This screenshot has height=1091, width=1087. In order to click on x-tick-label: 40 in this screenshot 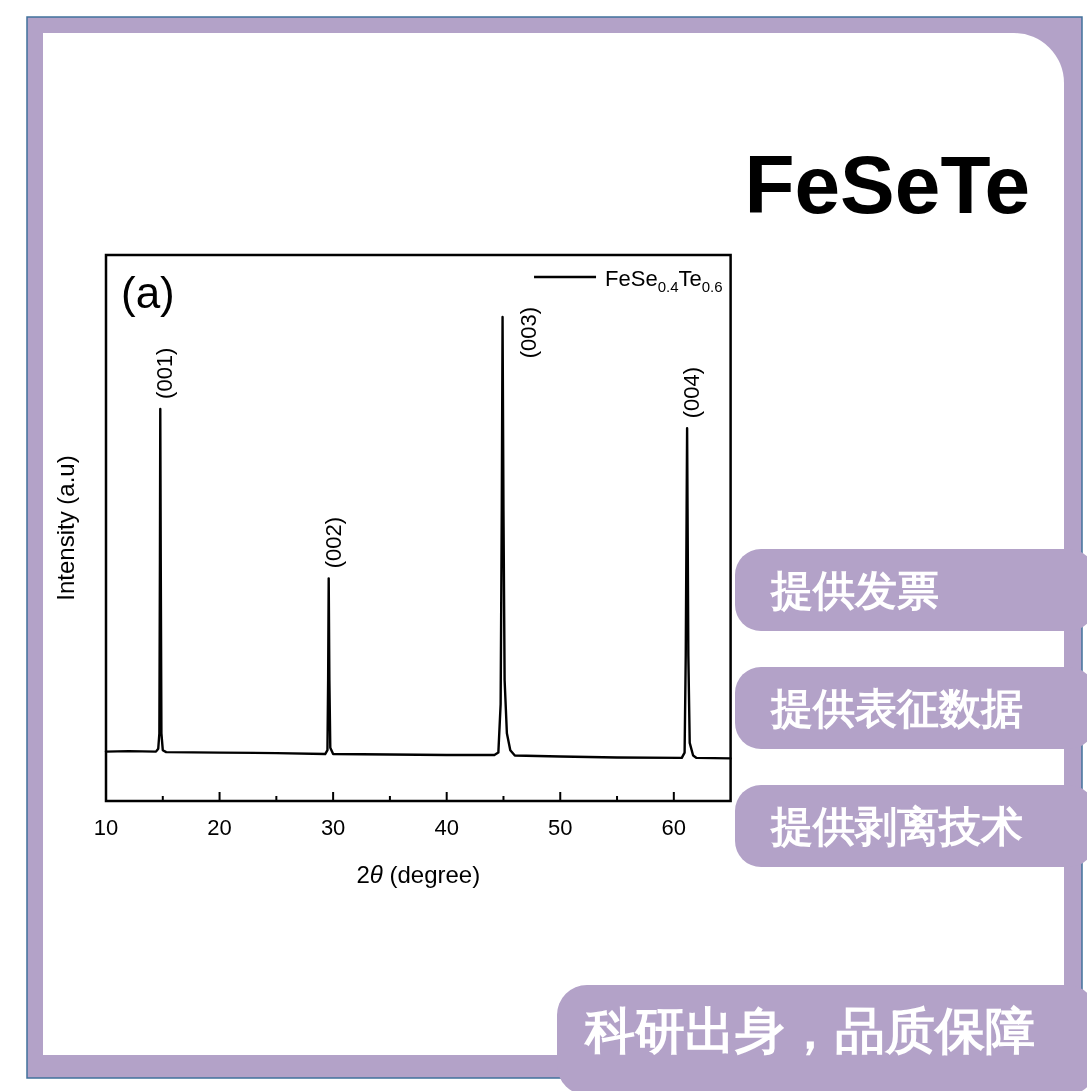, I will do `click(446, 827)`.